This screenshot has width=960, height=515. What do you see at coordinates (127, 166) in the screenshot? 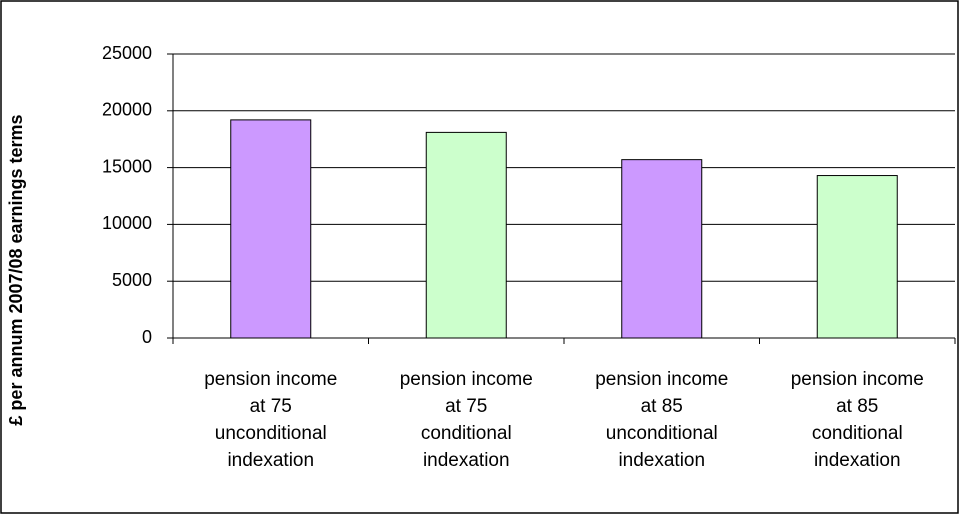
I see `y-tick-label: 15000` at bounding box center [127, 166].